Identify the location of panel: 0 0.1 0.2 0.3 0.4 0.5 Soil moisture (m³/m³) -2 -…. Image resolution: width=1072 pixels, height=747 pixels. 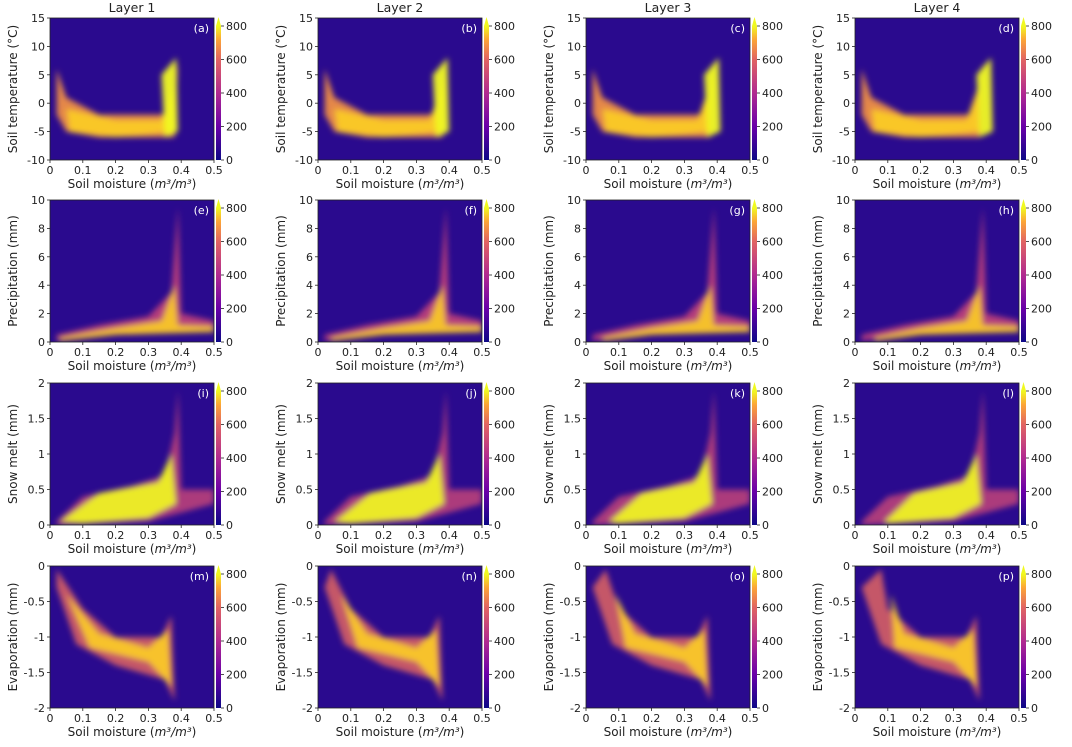
(662, 649).